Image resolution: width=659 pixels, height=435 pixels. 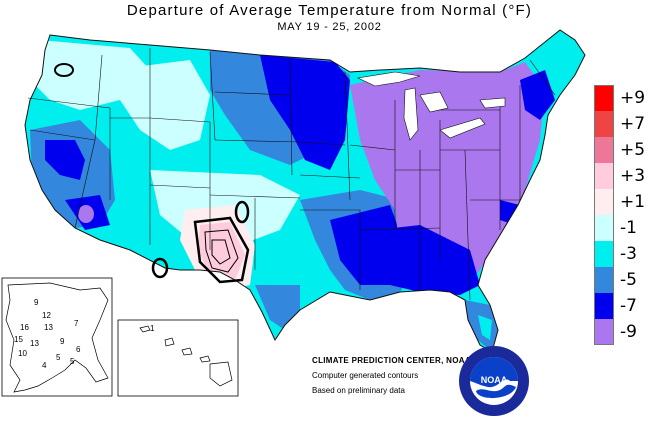 What do you see at coordinates (431, 106) in the screenshot?
I see `great-lakes` at bounding box center [431, 106].